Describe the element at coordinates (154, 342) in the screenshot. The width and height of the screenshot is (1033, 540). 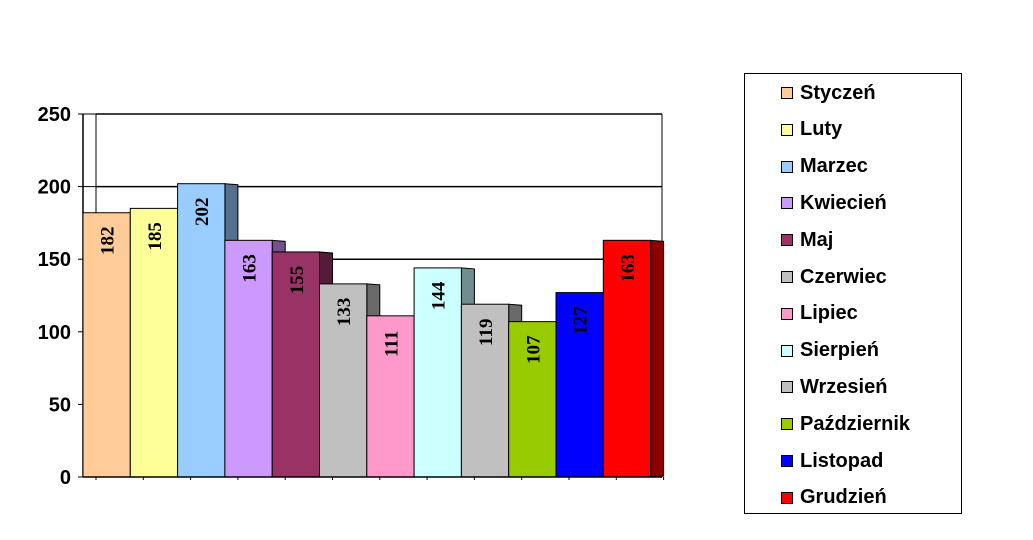
I see `bar-Luty` at that location.